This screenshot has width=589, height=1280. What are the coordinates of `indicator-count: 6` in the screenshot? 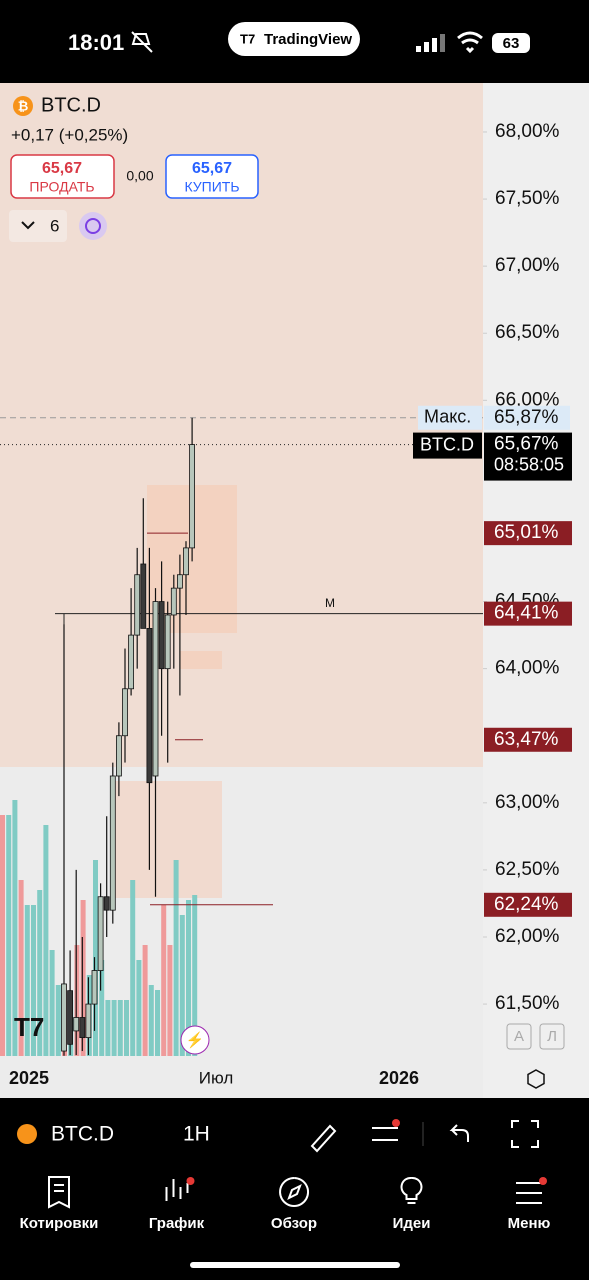 It's located at (54, 225).